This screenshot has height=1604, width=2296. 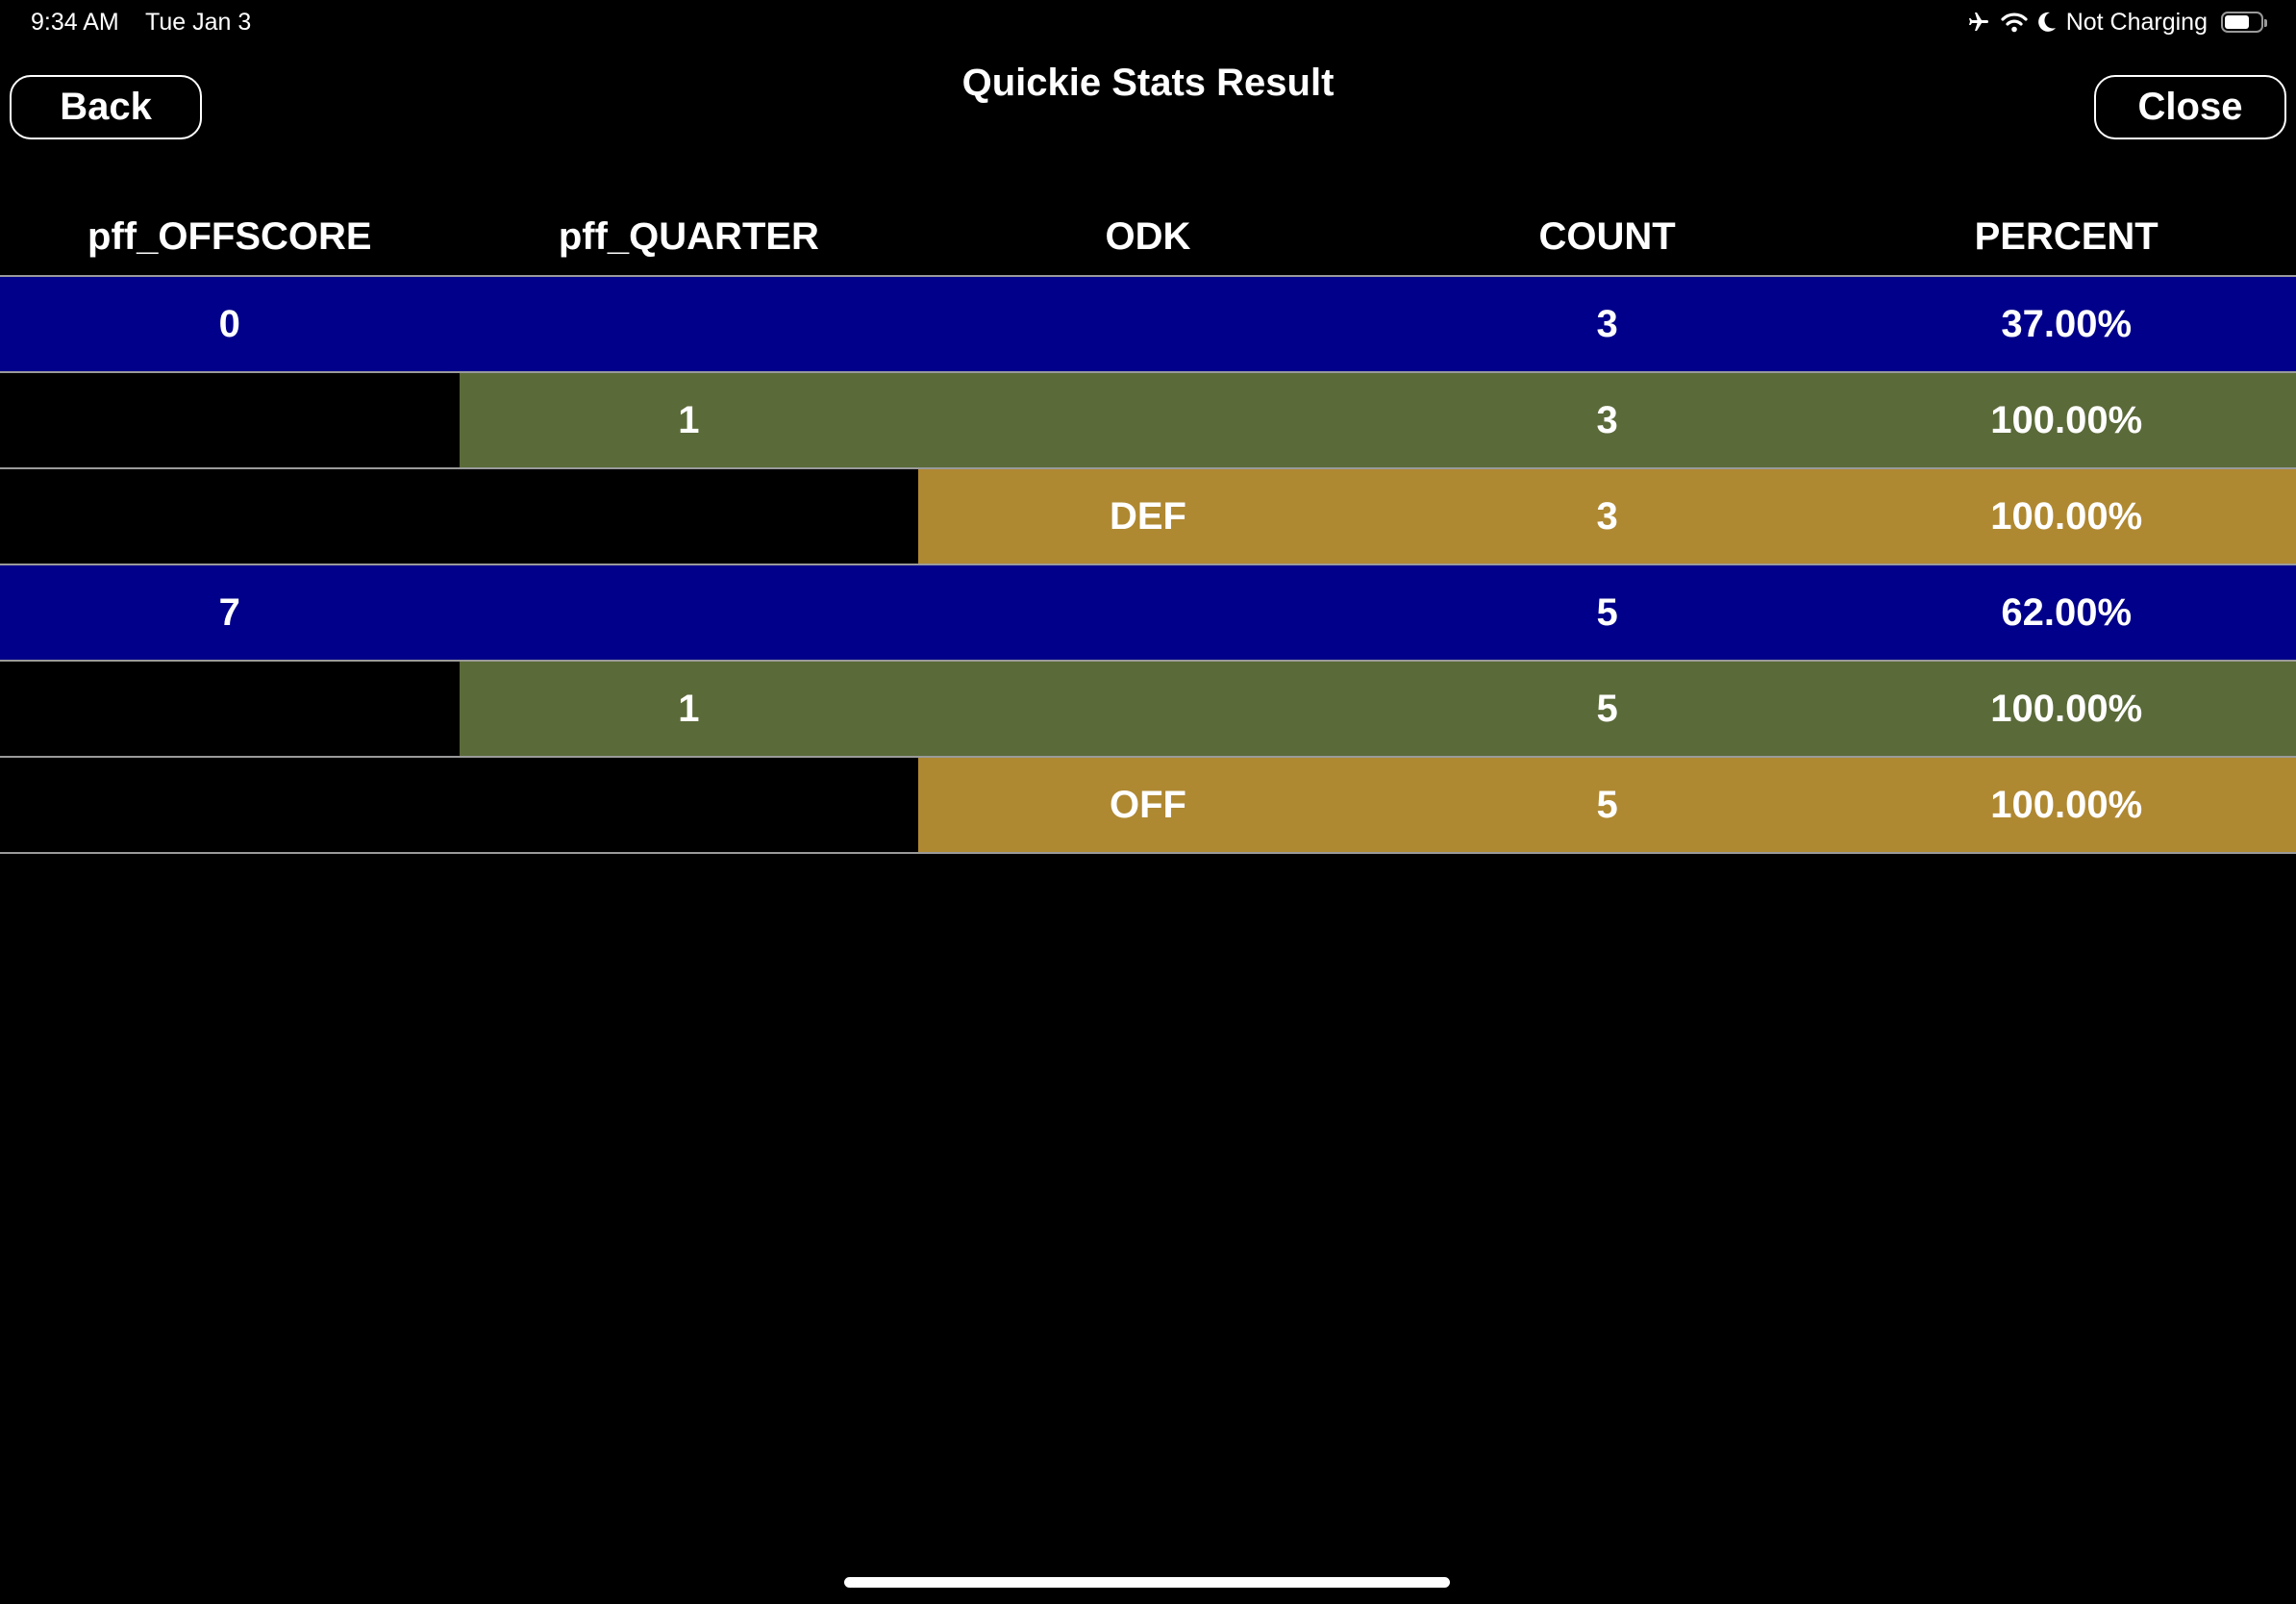 I want to click on table-row: 1 3 100.00%, so click(x=1148, y=421).